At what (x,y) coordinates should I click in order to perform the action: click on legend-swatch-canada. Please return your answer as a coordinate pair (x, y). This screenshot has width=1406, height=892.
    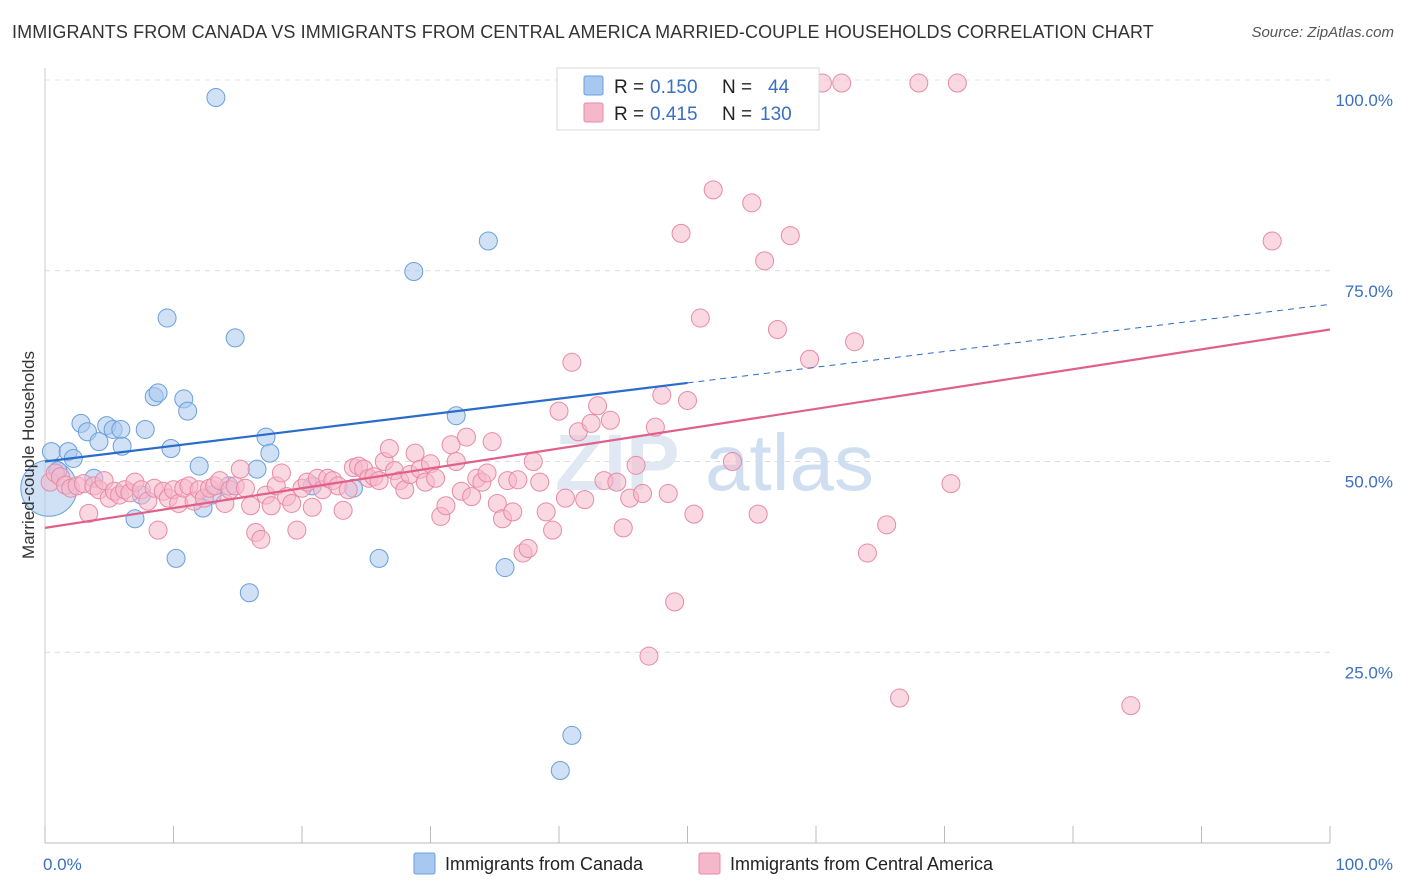
    Looking at the image, I should click on (593, 85).